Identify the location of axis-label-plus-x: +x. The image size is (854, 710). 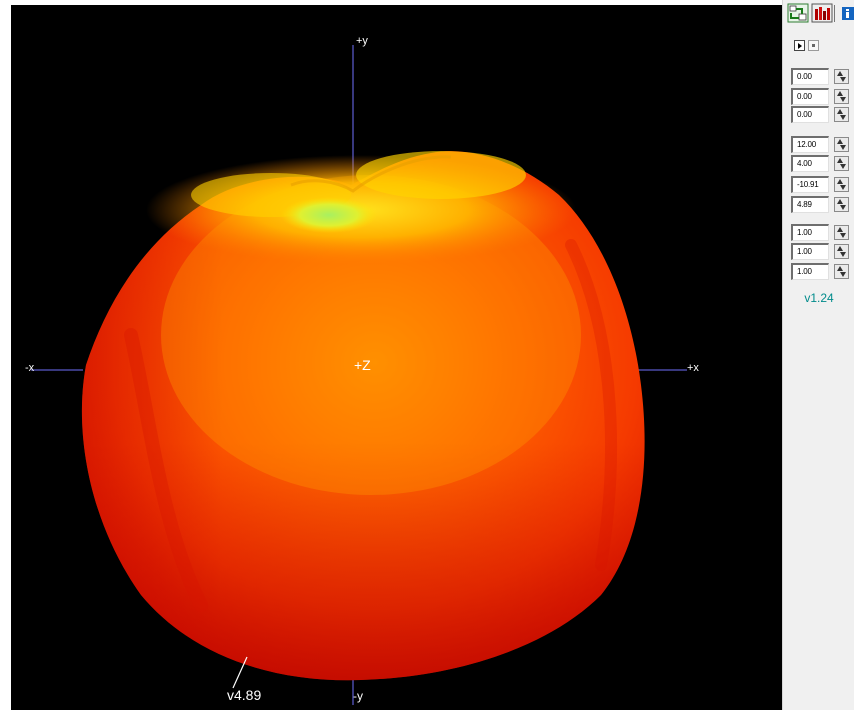
(693, 368).